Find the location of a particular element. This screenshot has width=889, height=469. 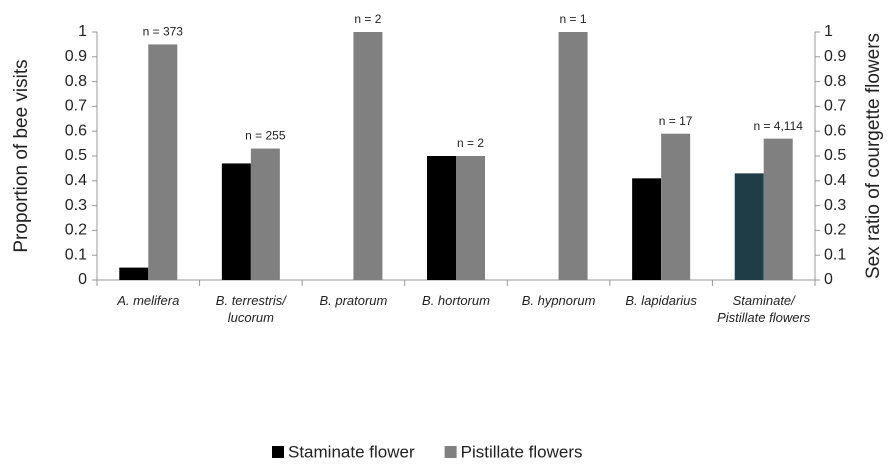

legend-label: Pistillate flowers is located at coordinates (522, 451).